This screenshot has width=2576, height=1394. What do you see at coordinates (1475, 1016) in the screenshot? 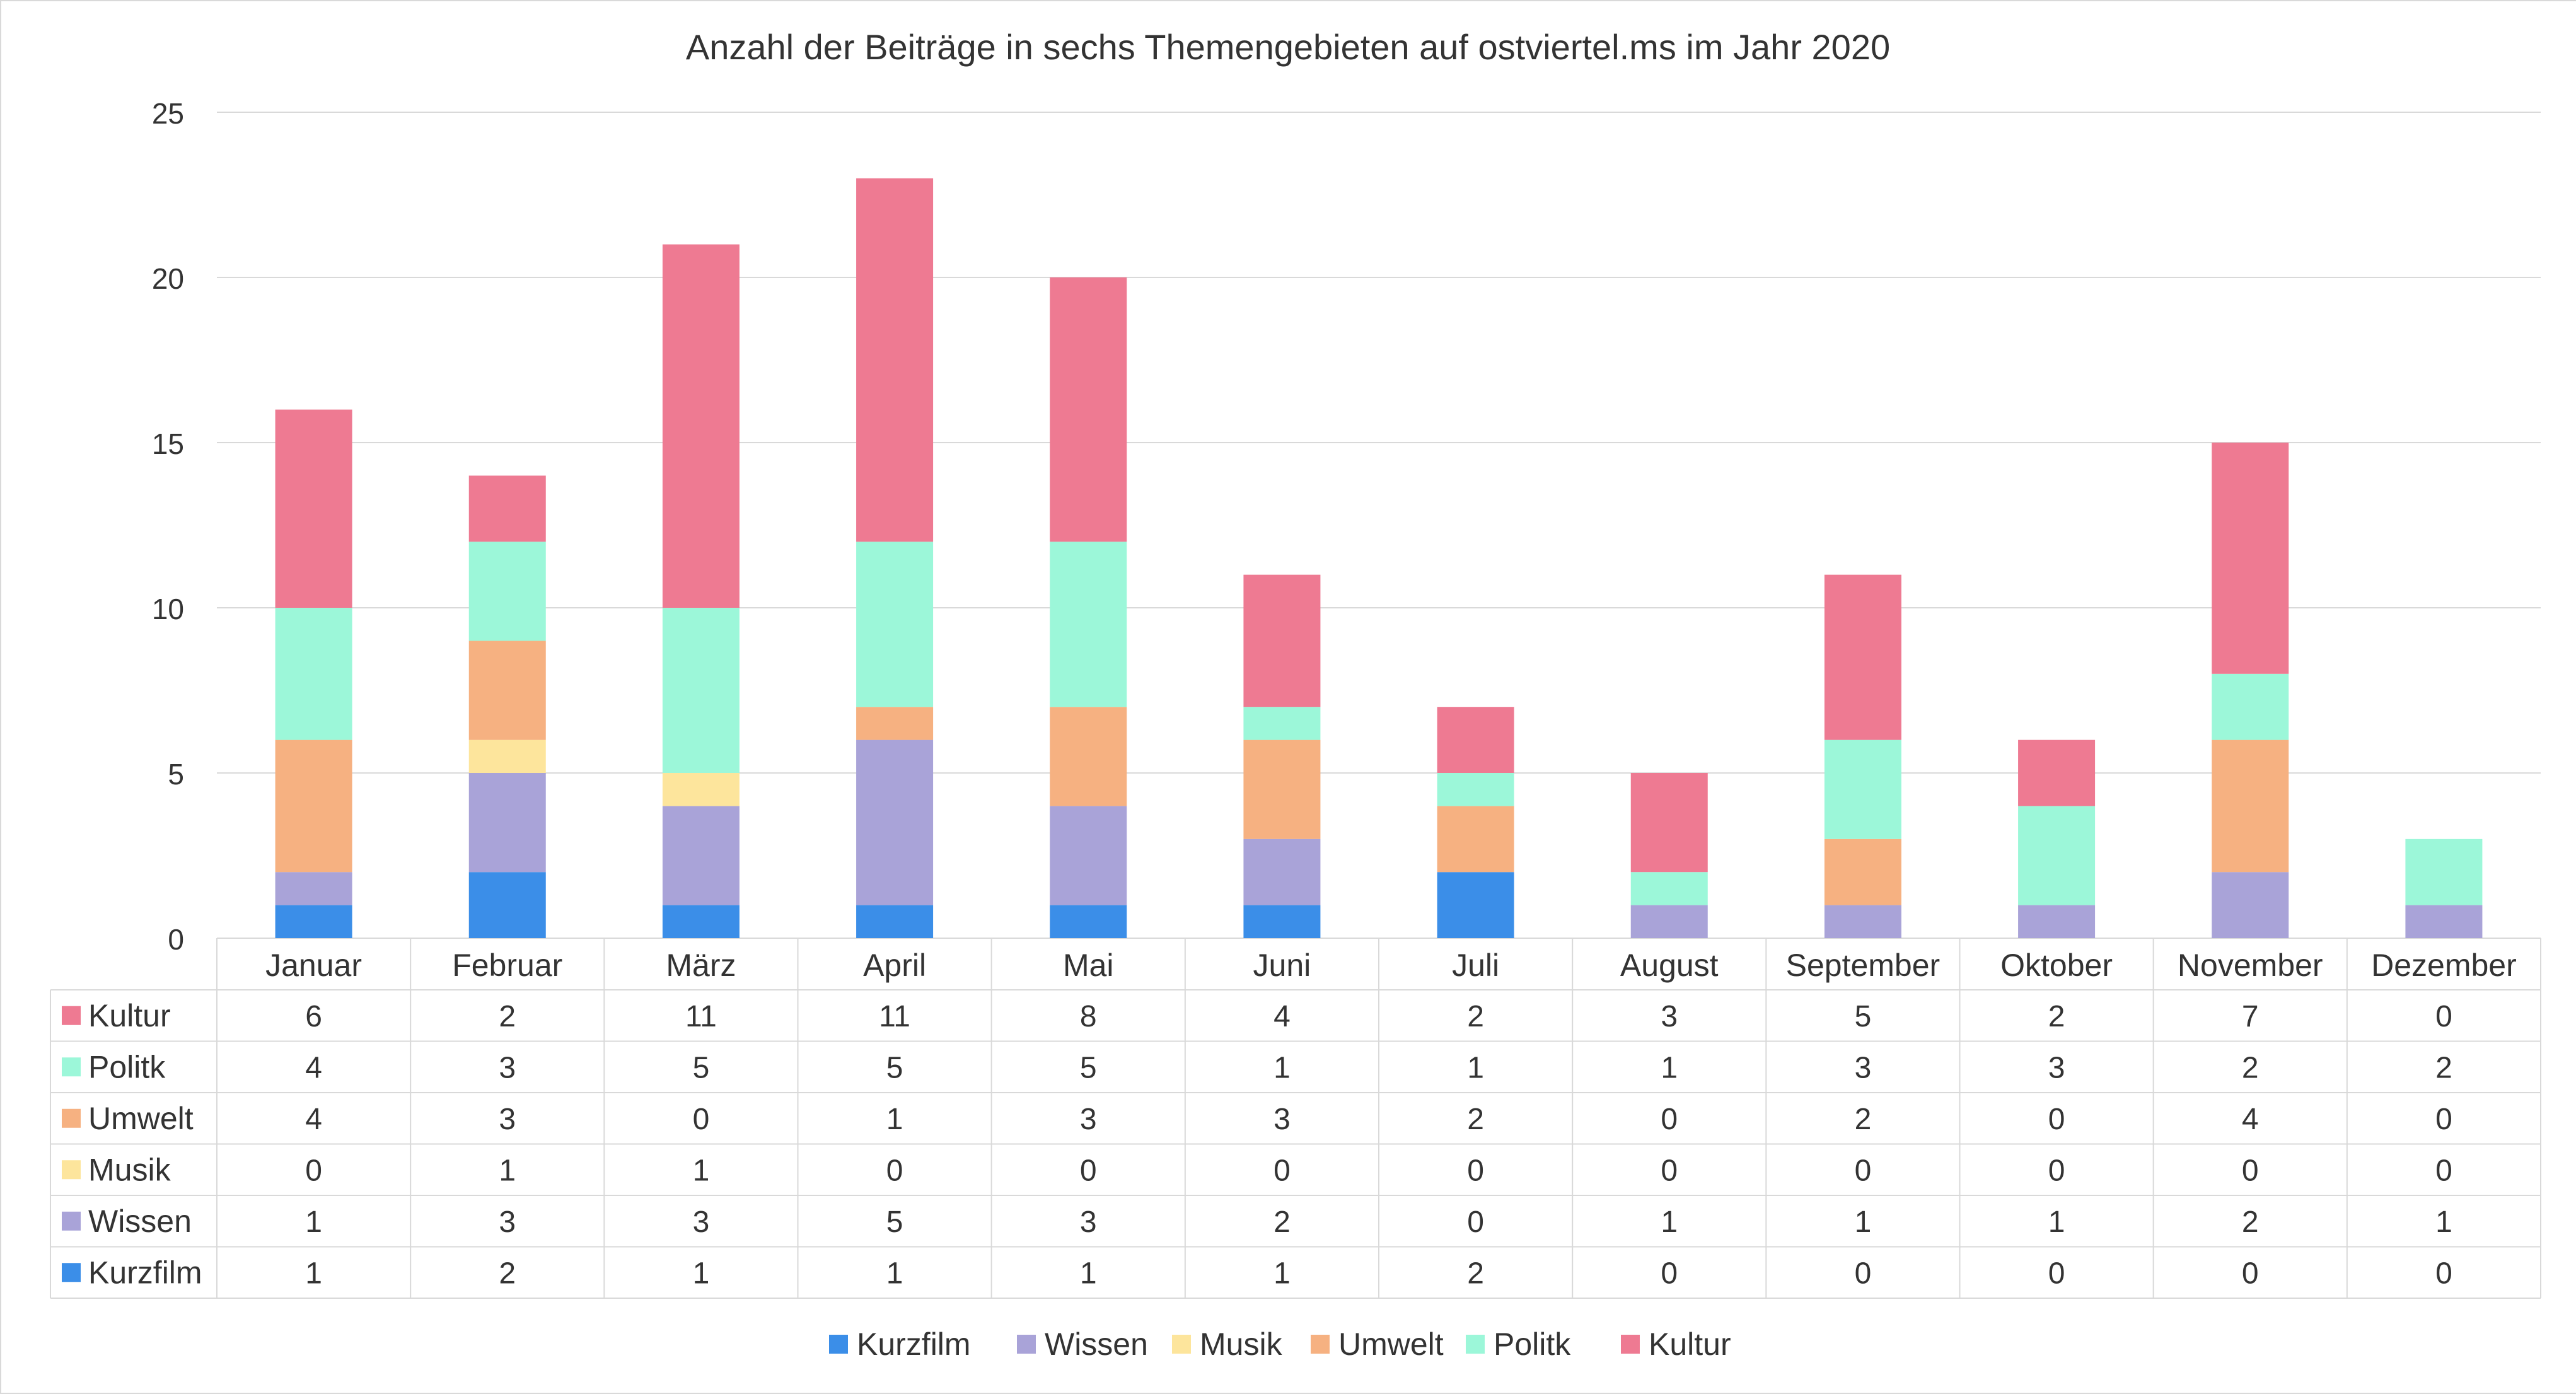
I see `table-cell-kultur-juli: 2` at bounding box center [1475, 1016].